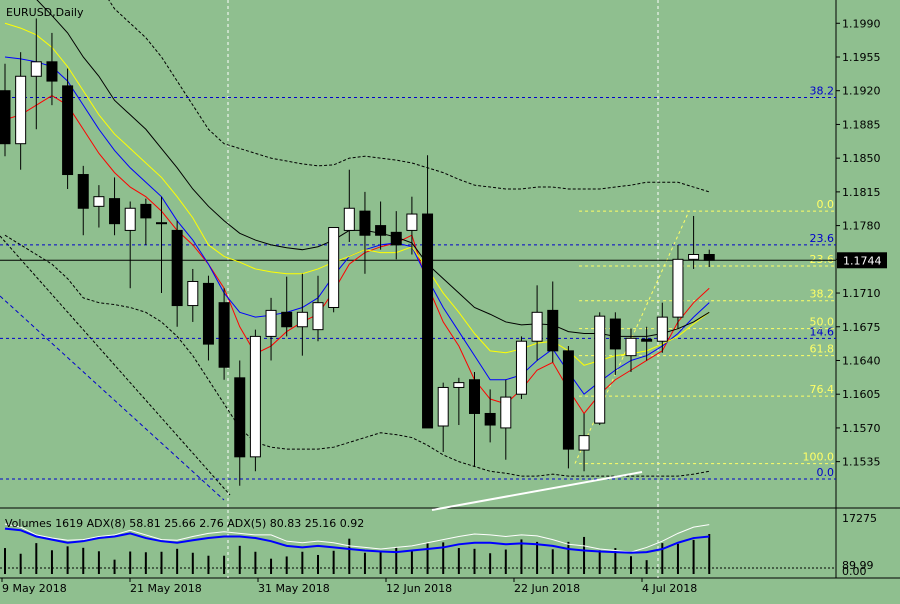  I want to click on time-tick-label-1: 21 May 2018, so click(166, 588).